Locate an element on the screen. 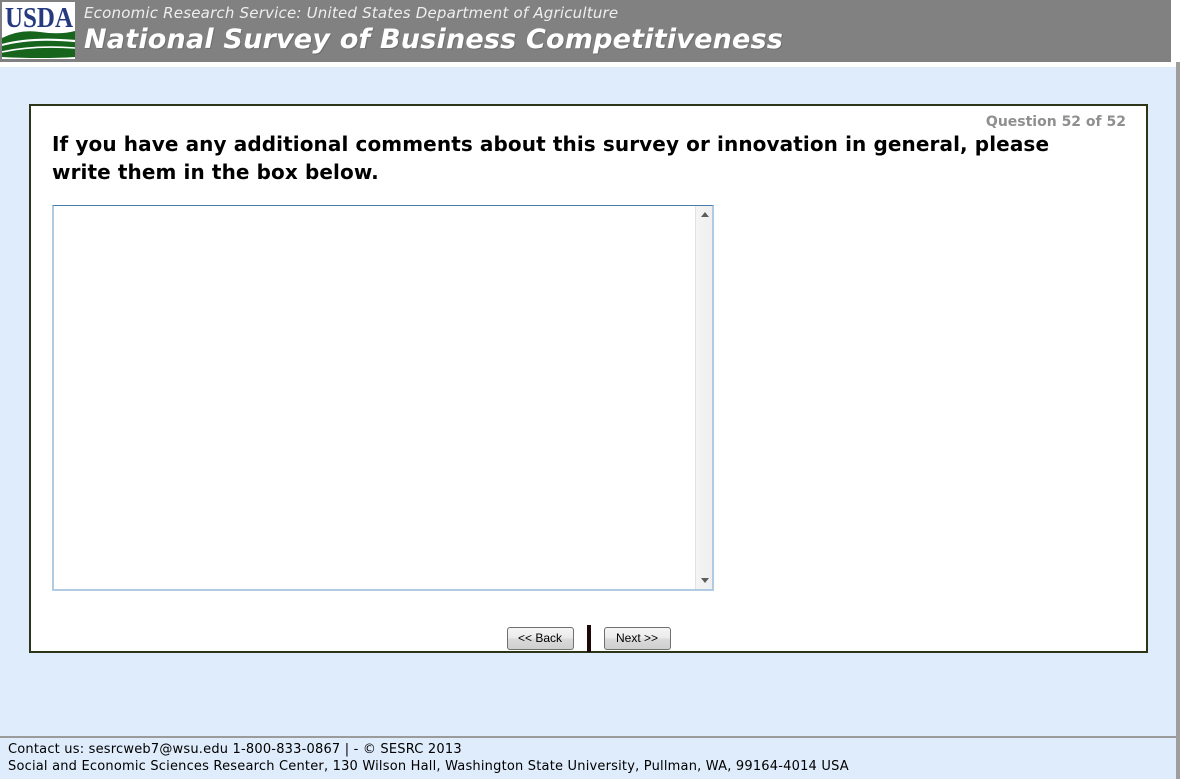  back-button: << Back is located at coordinates (540, 638).